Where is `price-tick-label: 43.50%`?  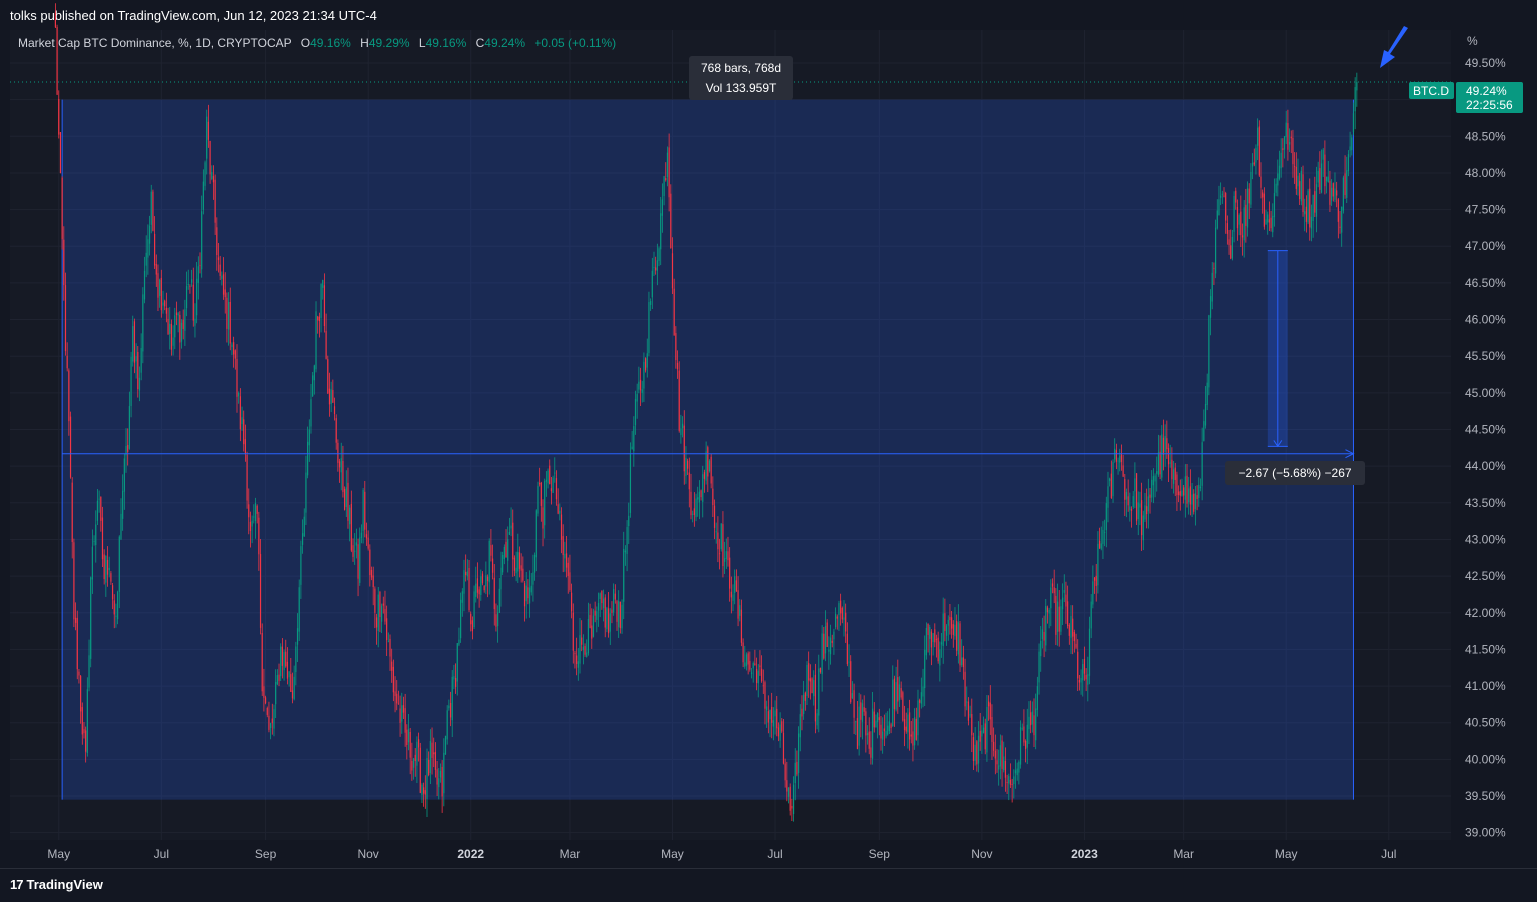 price-tick-label: 43.50% is located at coordinates (1485, 503).